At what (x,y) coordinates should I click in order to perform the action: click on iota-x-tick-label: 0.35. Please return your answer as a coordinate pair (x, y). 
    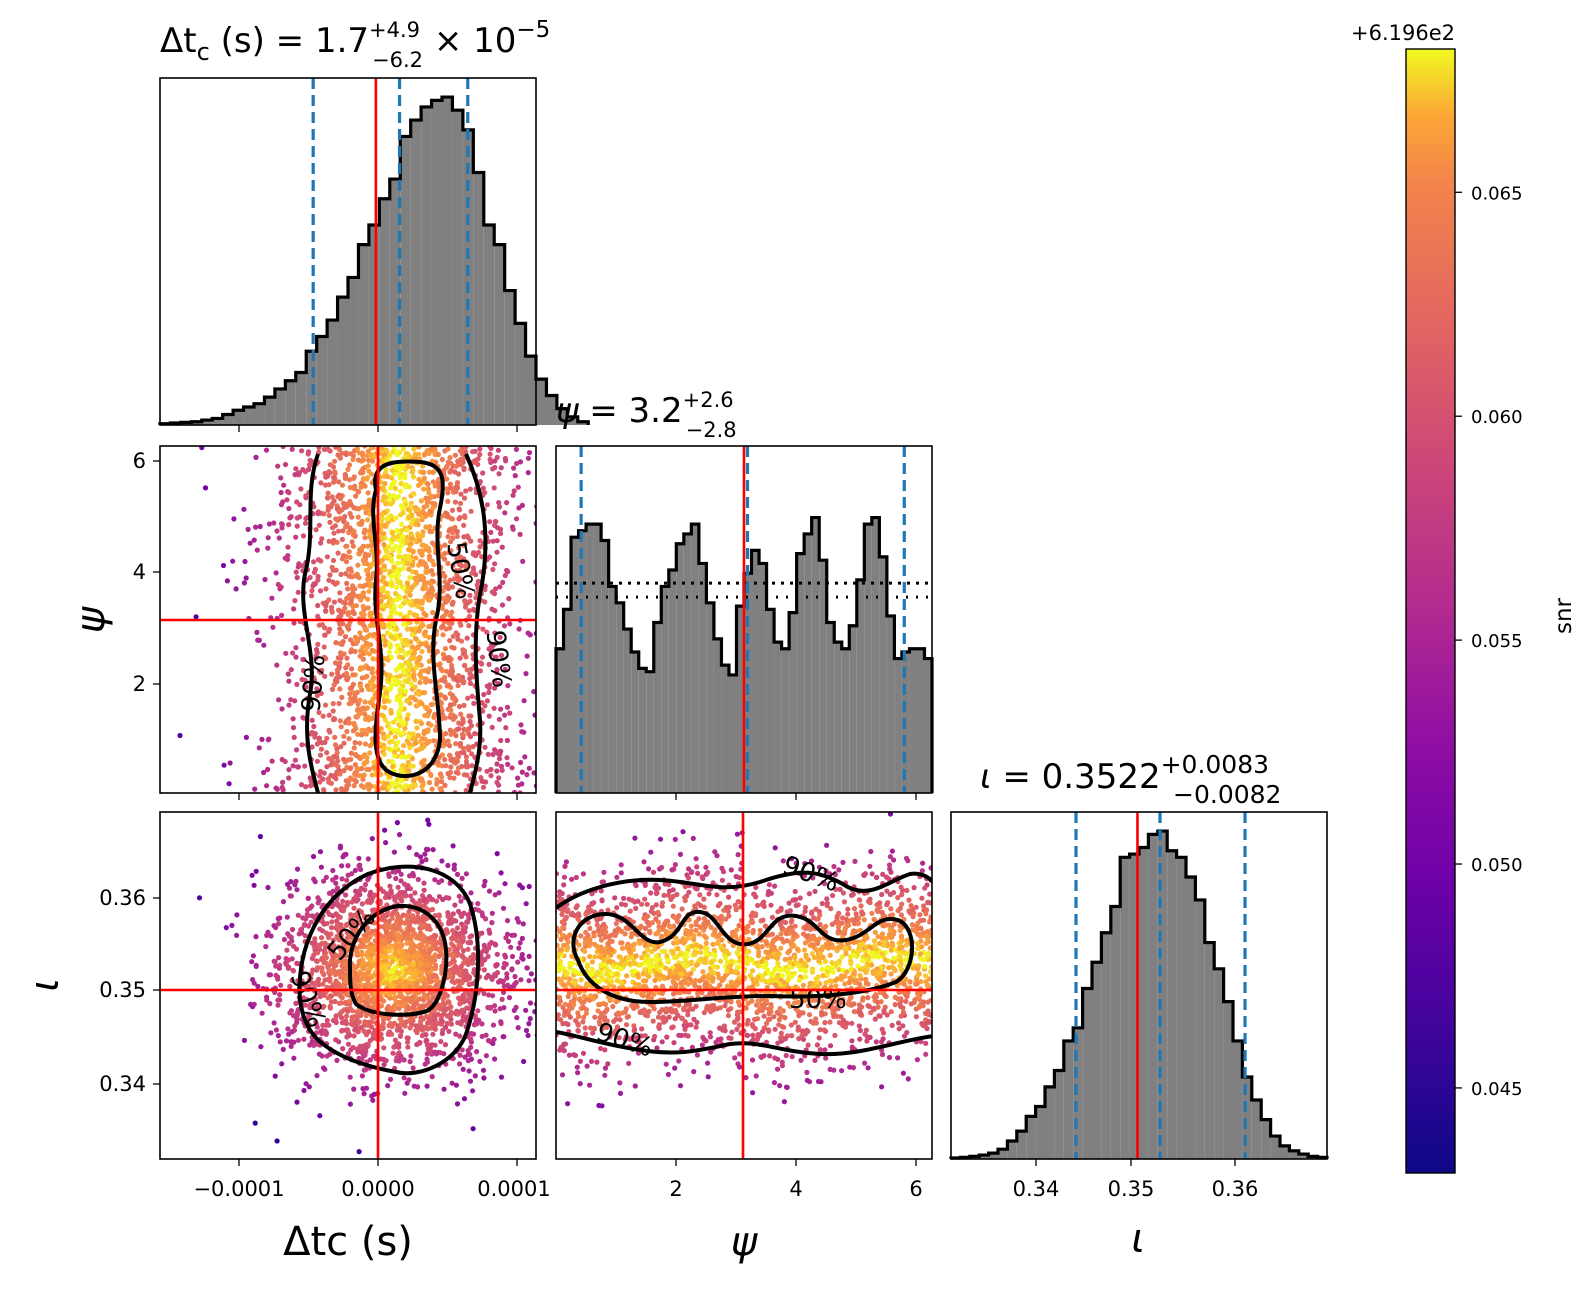
    Looking at the image, I should click on (1131, 1189).